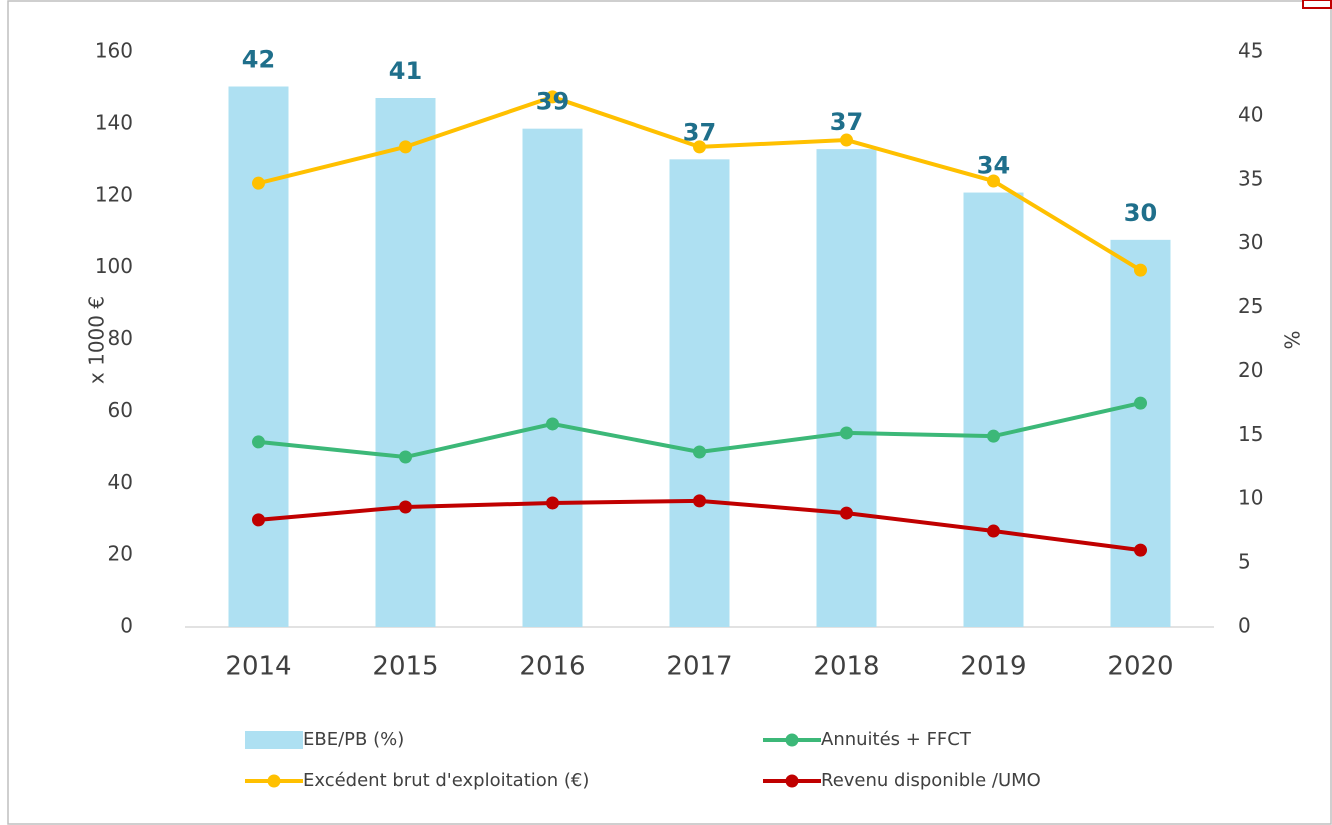 This screenshot has width=1332, height=825. What do you see at coordinates (1250, 51) in the screenshot?
I see `y2-tick-label: 45` at bounding box center [1250, 51].